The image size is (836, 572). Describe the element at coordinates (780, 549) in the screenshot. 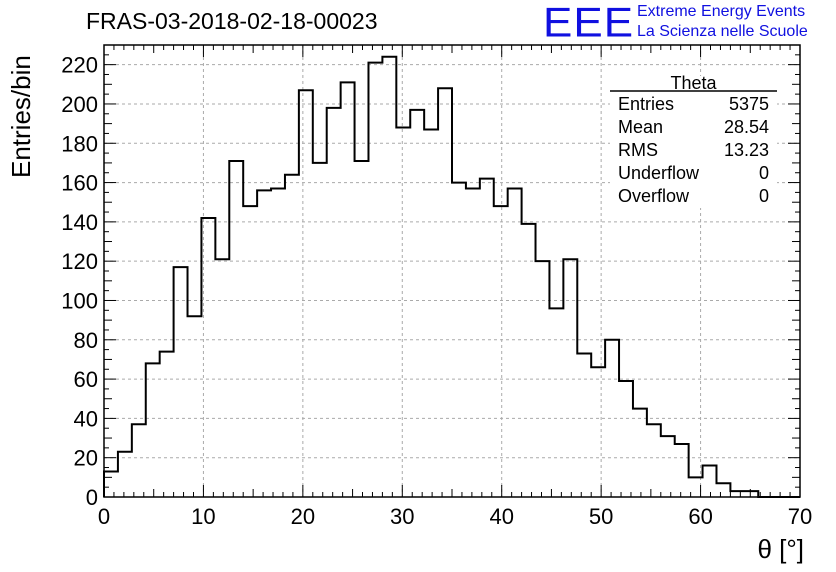

I see `x-axis-label: θ [°]` at that location.